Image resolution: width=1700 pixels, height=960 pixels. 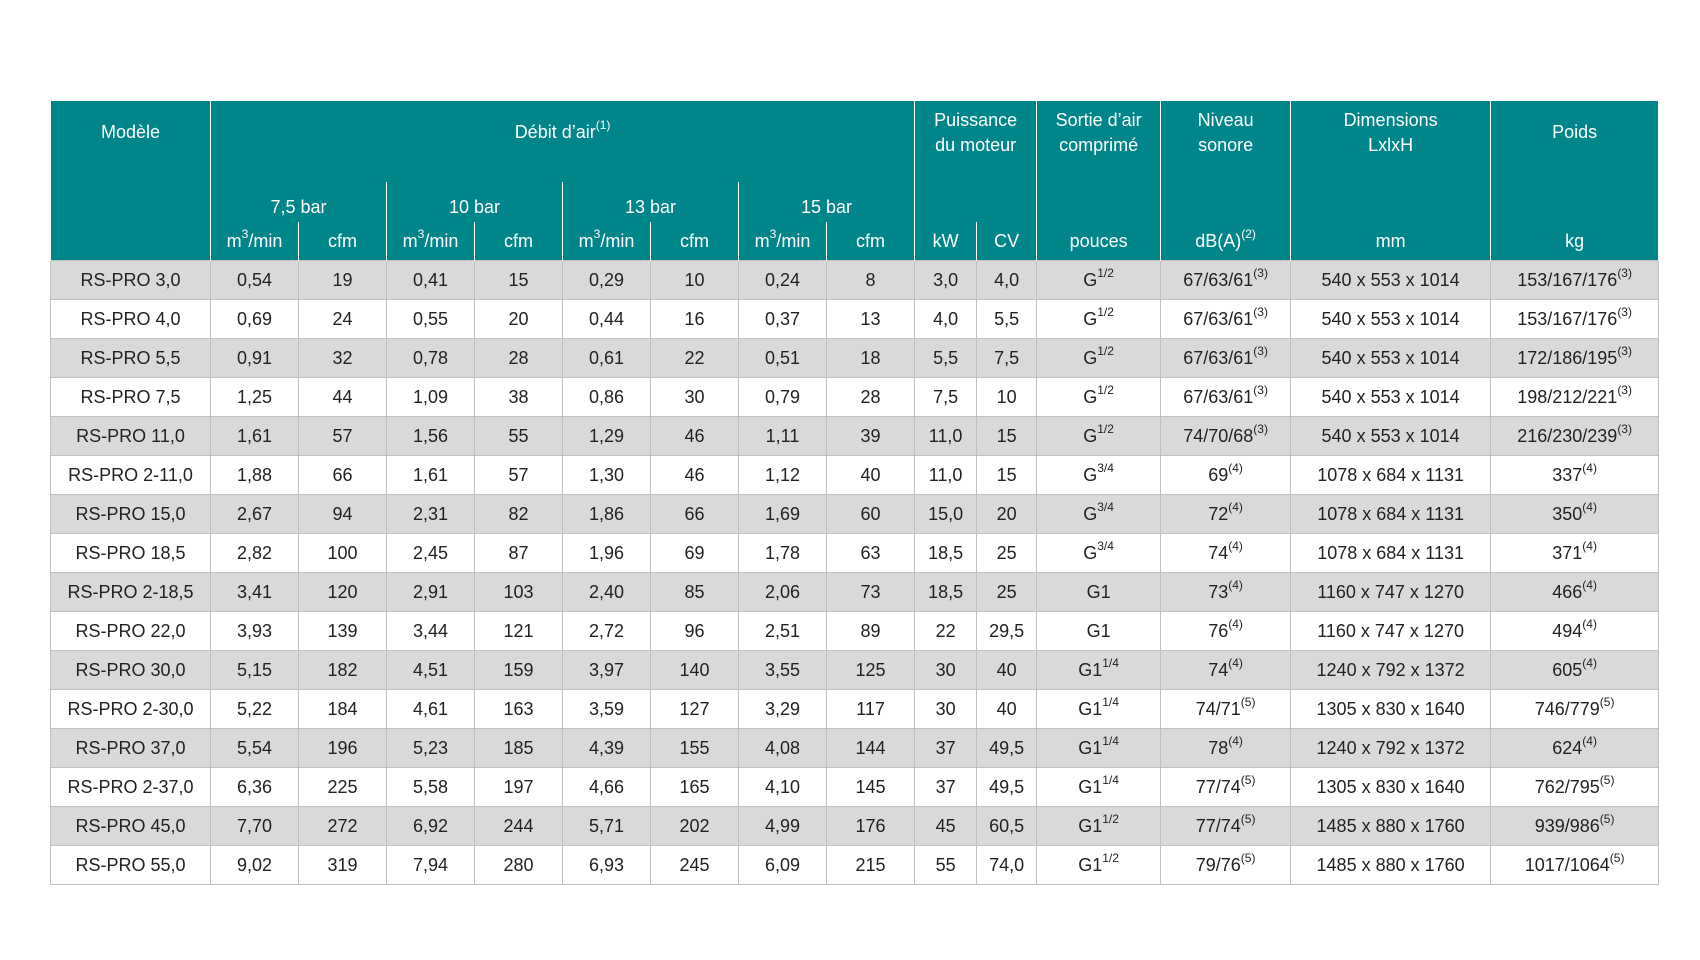 I want to click on flow-cfm-cell: 22, so click(x=694, y=358).